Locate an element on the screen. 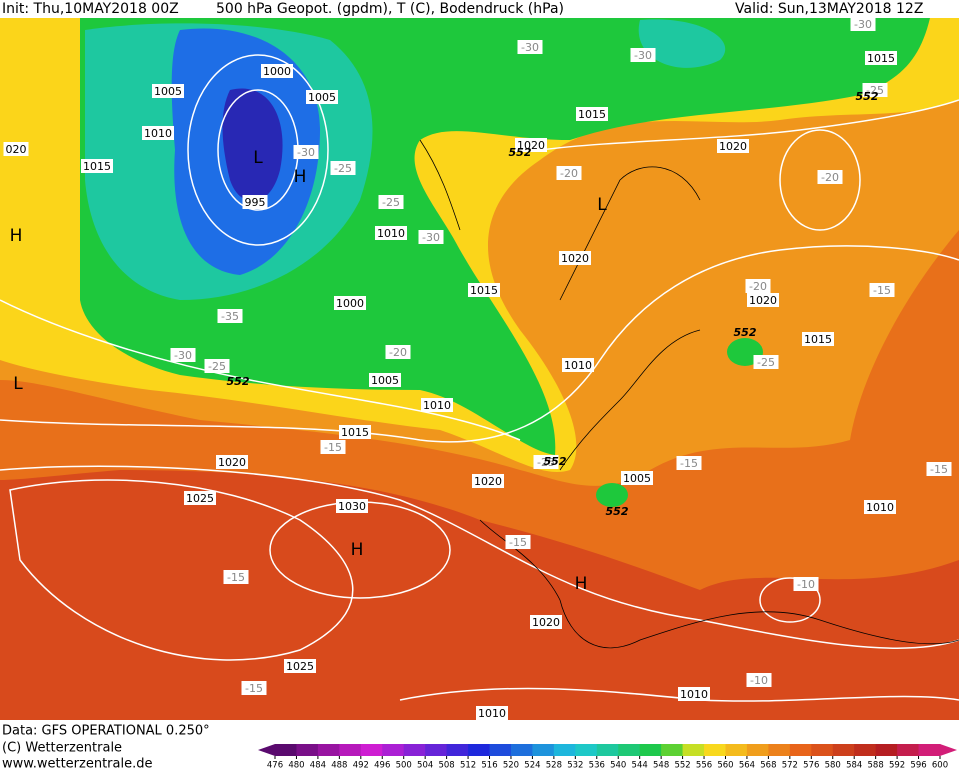  colorbar-tick-label: 584 is located at coordinates (854, 766).